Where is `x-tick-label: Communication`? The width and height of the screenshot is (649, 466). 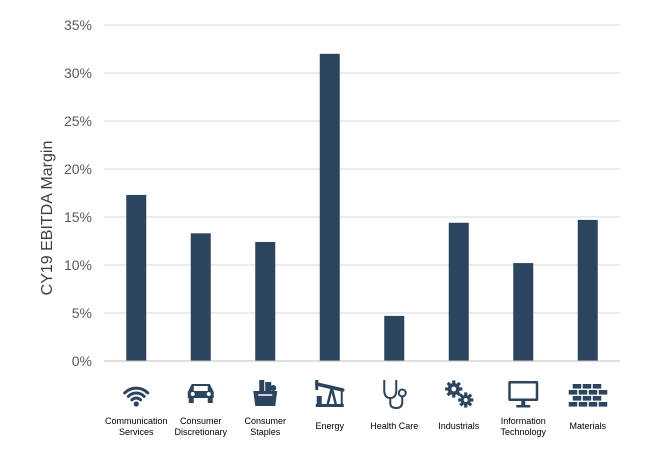 x-tick-label: Communication is located at coordinates (136, 421).